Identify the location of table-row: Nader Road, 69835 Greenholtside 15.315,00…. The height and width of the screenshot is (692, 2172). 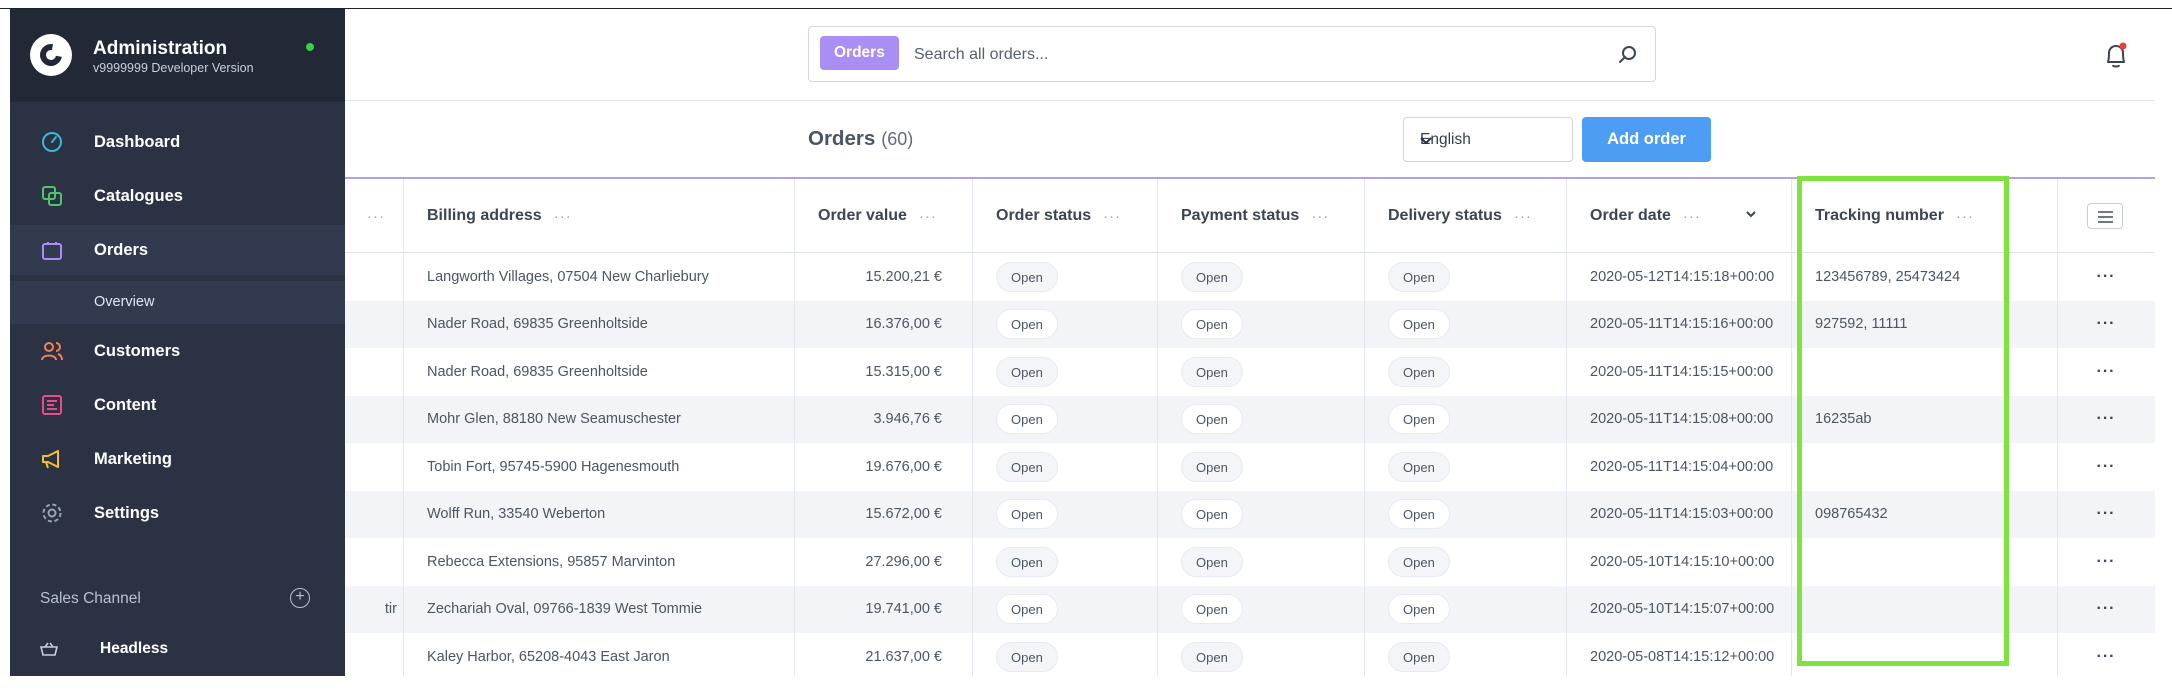
(1250, 372).